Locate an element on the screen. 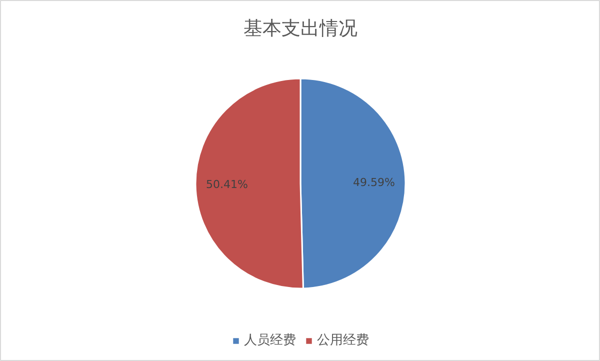 This screenshot has width=600, height=361. chart-title: 基本支出情况 is located at coordinates (301, 29).